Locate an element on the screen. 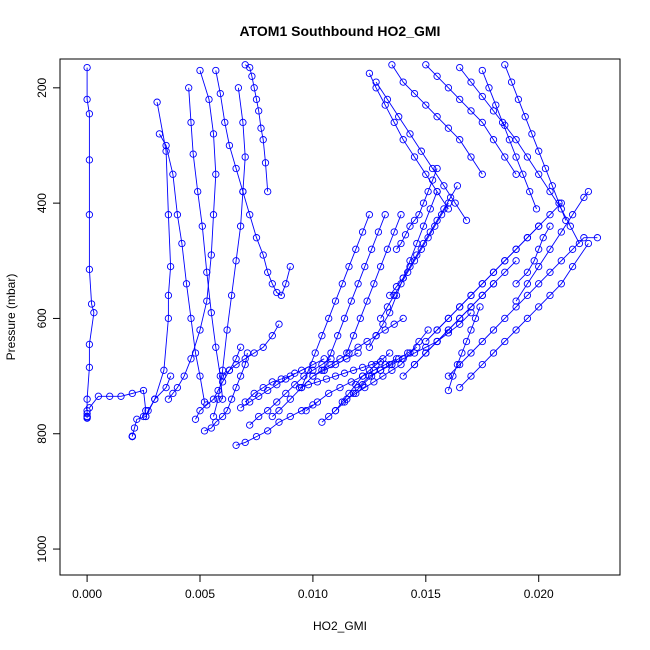  y-tick-label: 400 is located at coordinates (42, 203).